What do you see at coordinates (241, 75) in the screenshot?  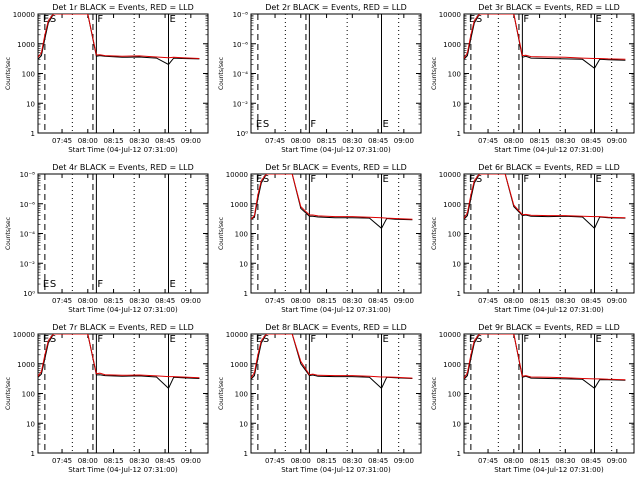 I see `y-tick-label: 10⁻⁴` at bounding box center [241, 75].